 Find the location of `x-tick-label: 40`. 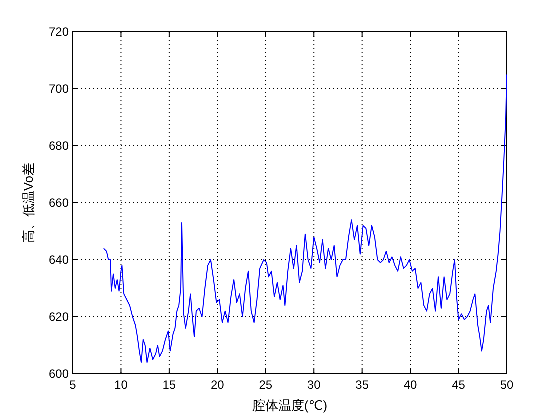

x-tick-label: 40 is located at coordinates (411, 385).